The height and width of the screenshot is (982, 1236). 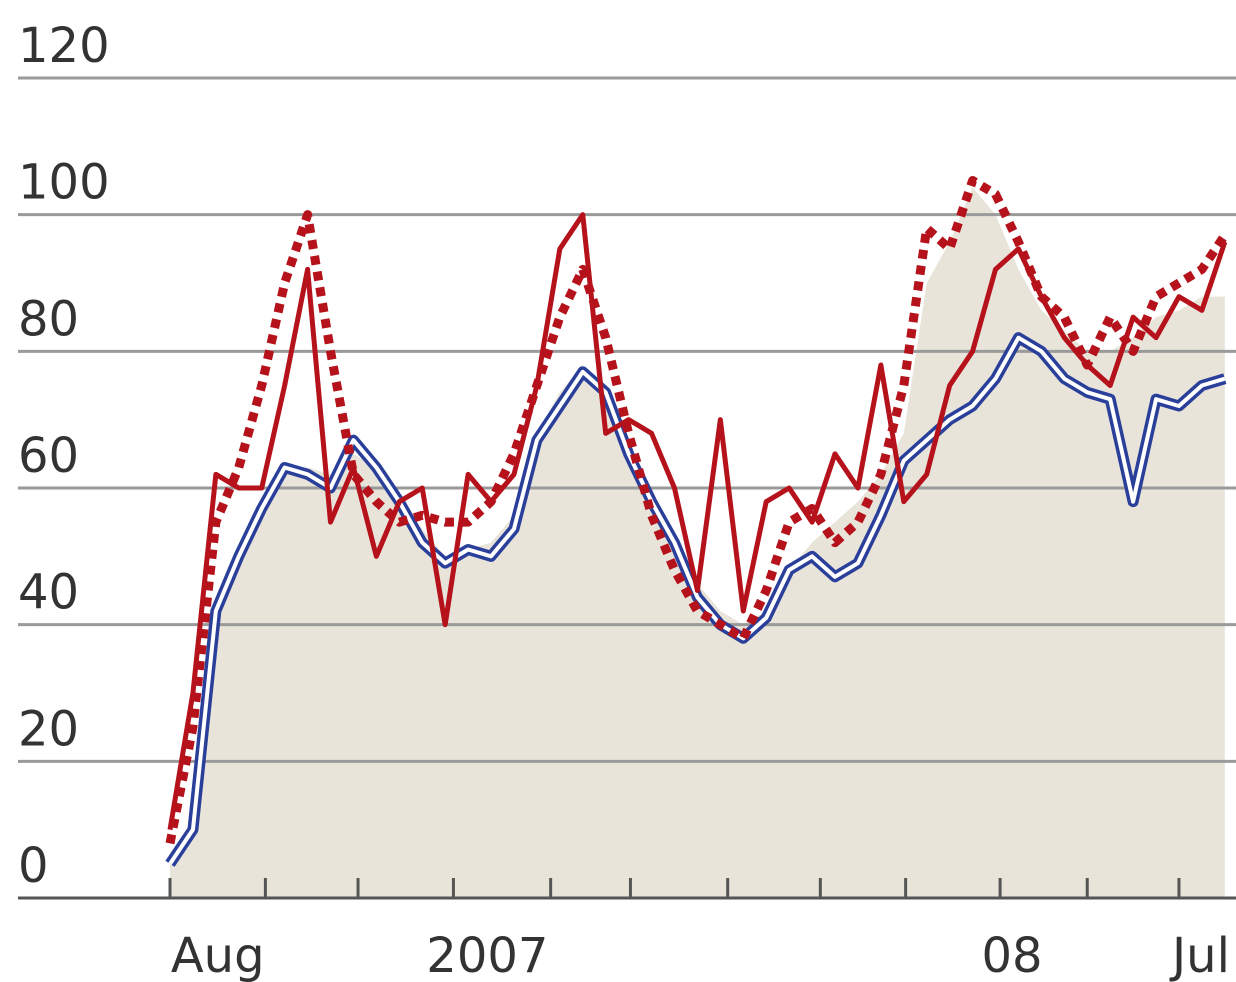 What do you see at coordinates (48, 729) in the screenshot?
I see `y-tick-label: 20` at bounding box center [48, 729].